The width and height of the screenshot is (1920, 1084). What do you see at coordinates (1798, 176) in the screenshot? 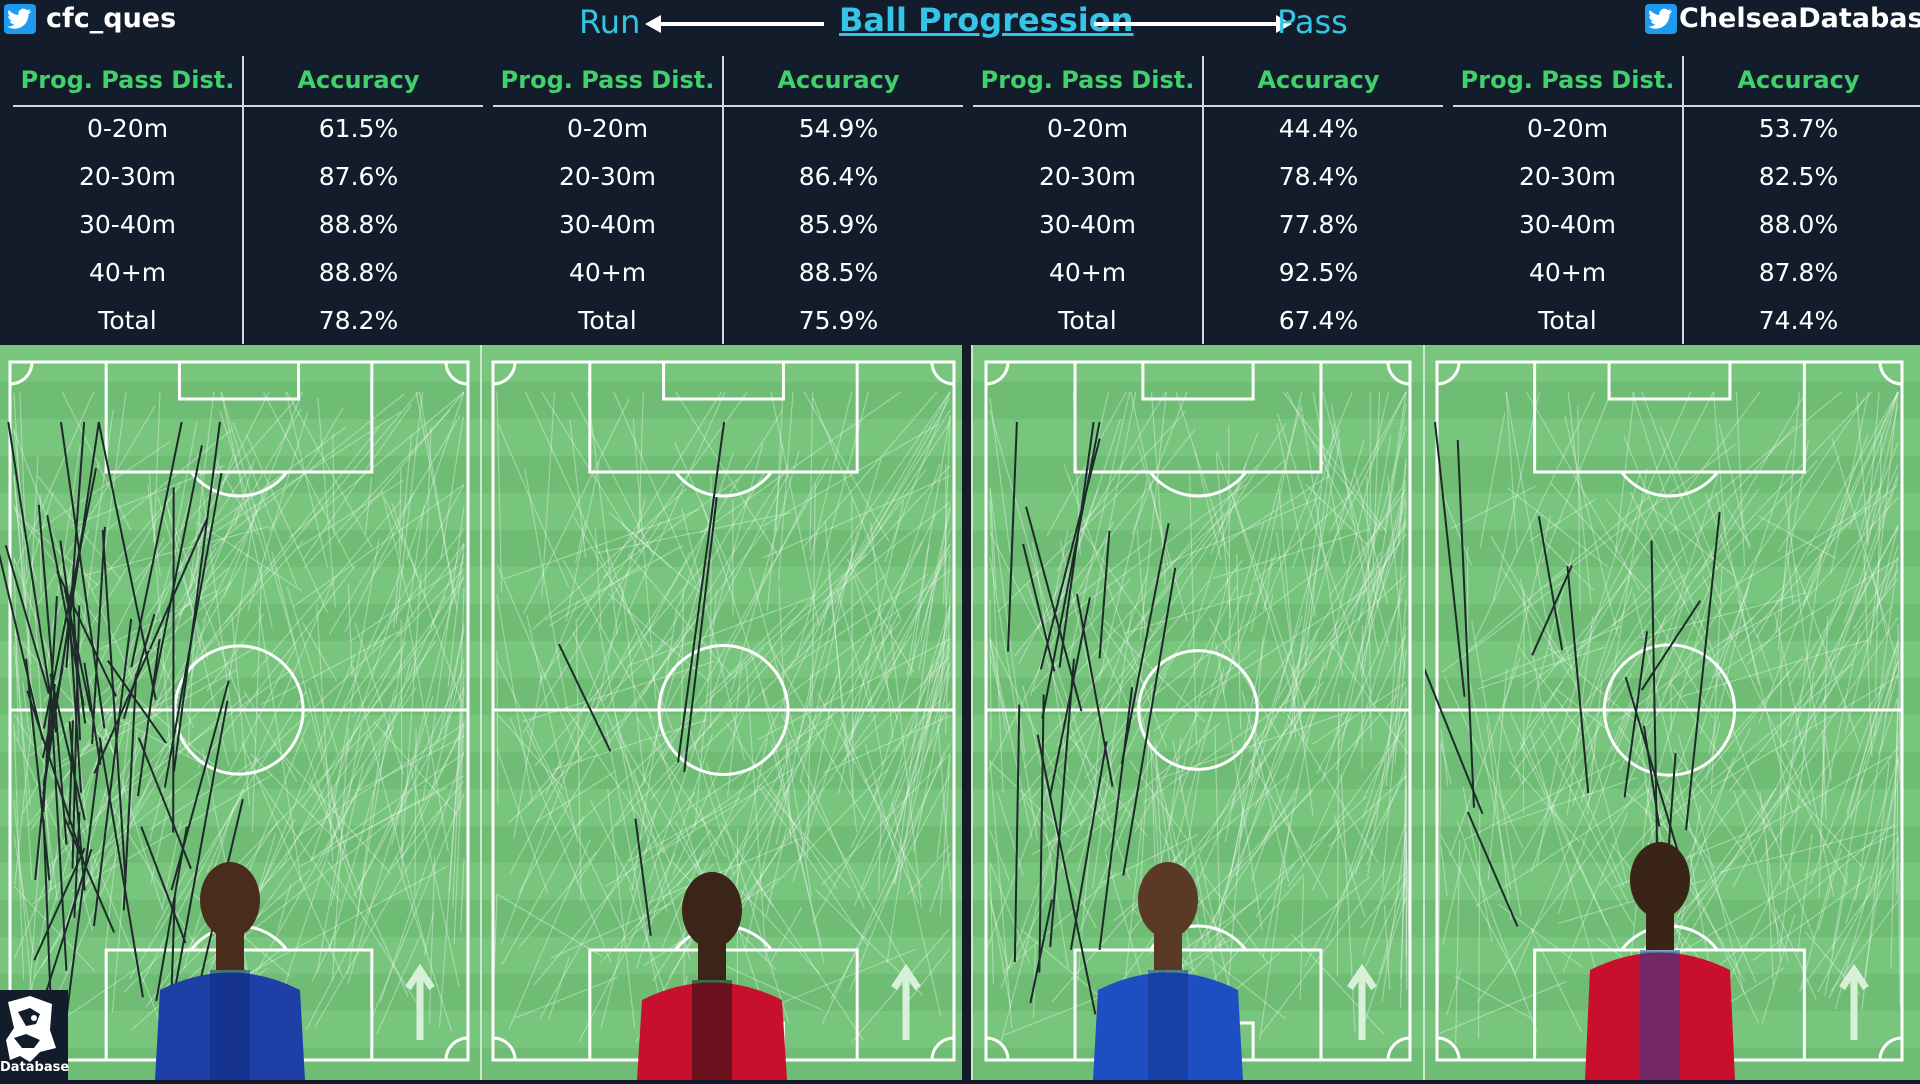
I see `table-cell-accuracy: 82.5%` at bounding box center [1798, 176].